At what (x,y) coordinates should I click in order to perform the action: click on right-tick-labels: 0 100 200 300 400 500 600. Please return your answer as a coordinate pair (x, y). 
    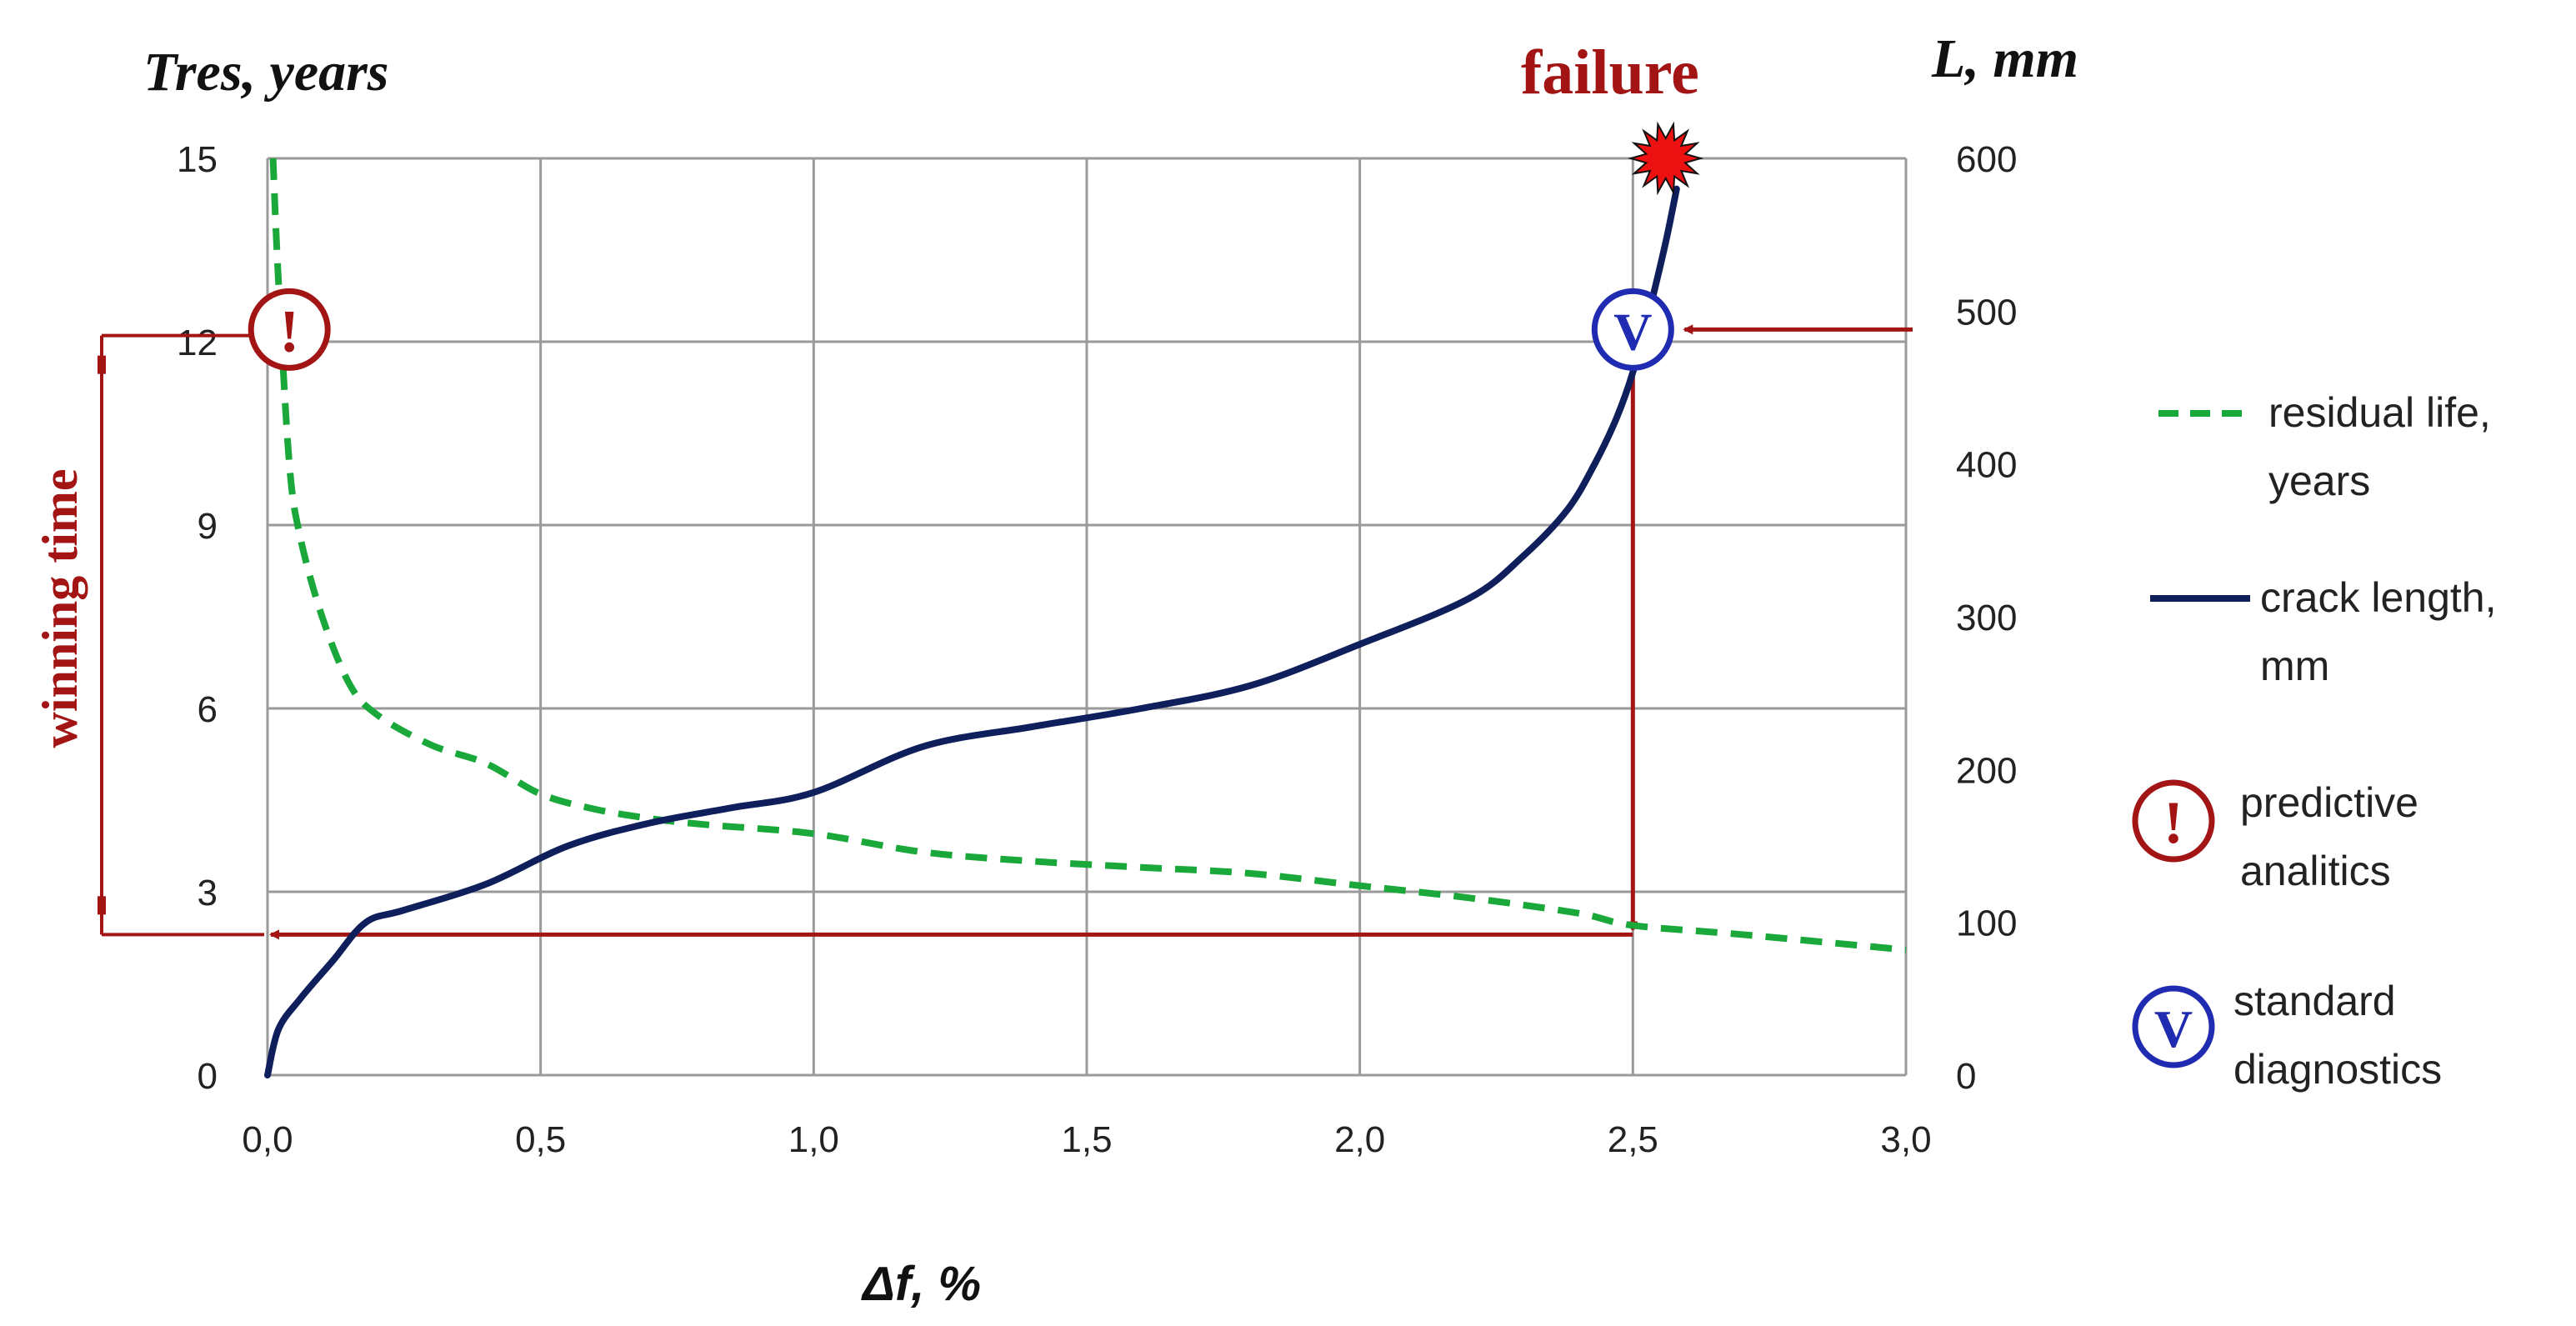
    Looking at the image, I should click on (1986, 618).